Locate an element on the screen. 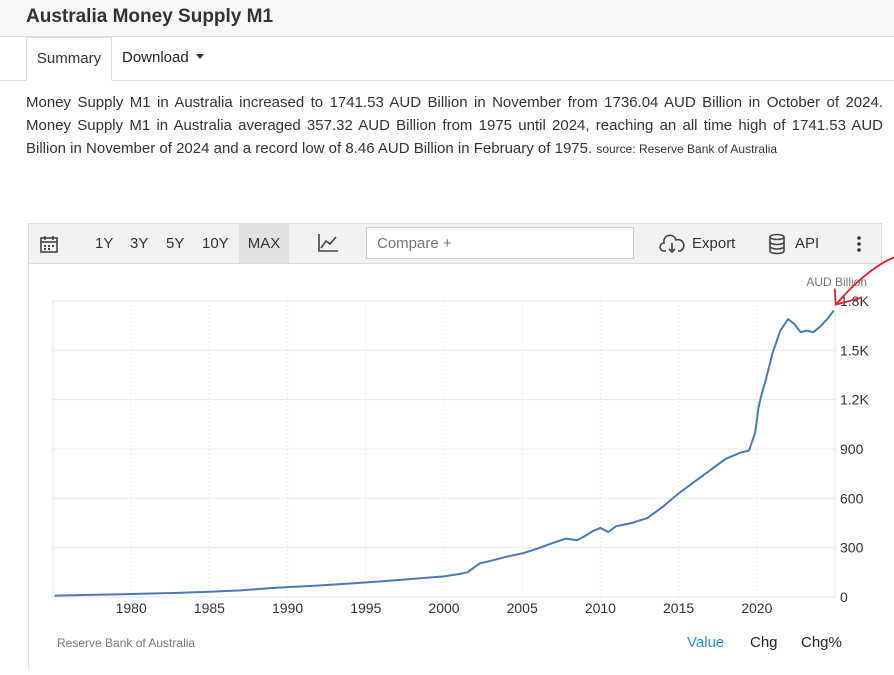 Image resolution: width=894 pixels, height=675 pixels. more-vertical-icon is located at coordinates (859, 244).